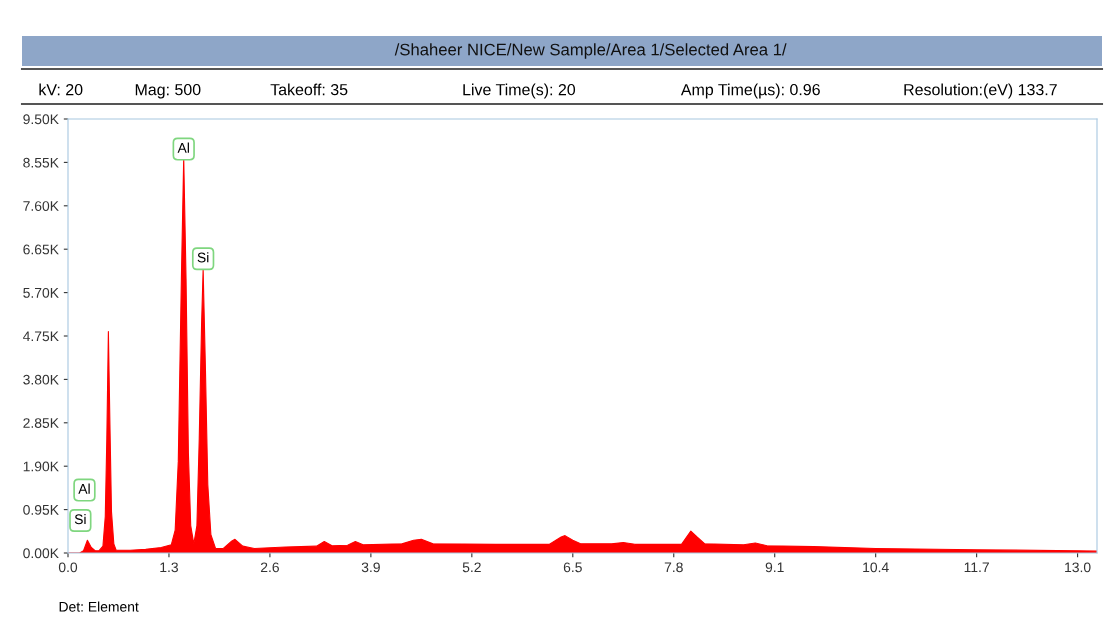 Image resolution: width=1104 pixels, height=631 pixels. What do you see at coordinates (41, 119) in the screenshot?
I see `y-tick-label: 9.50K` at bounding box center [41, 119].